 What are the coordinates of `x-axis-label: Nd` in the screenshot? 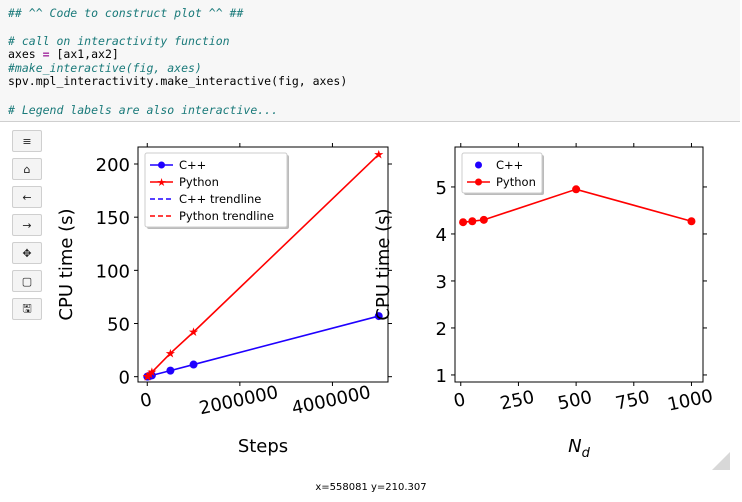 It's located at (579, 448).